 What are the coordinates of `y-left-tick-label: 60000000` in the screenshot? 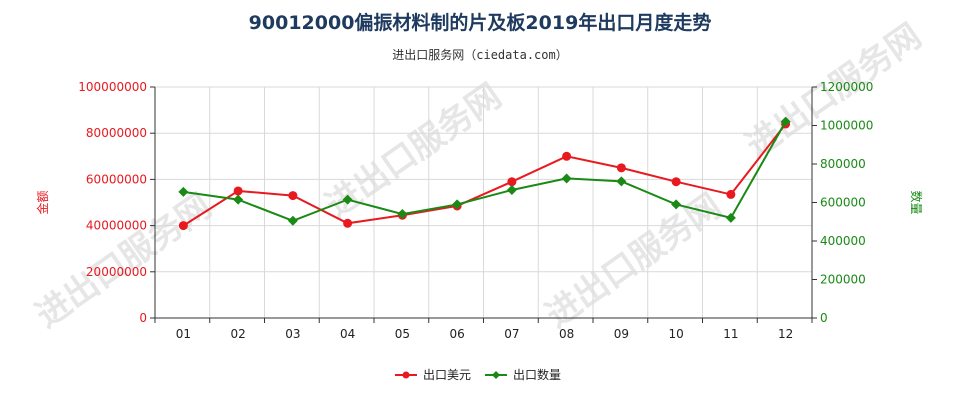 It's located at (116, 179).